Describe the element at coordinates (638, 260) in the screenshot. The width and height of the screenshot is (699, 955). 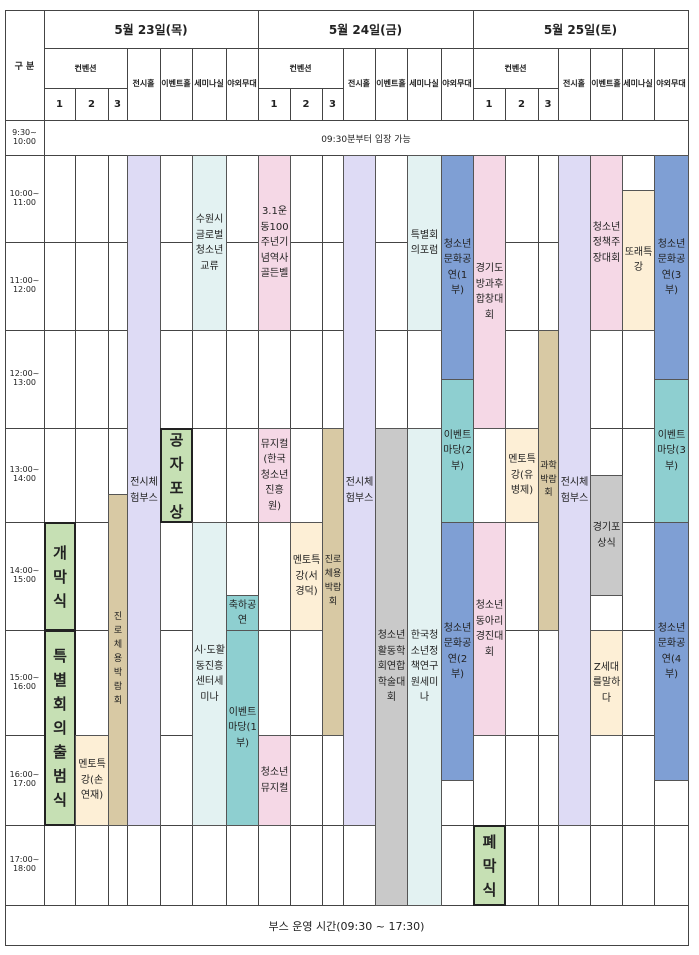
I see `event-block: 또래특강` at that location.